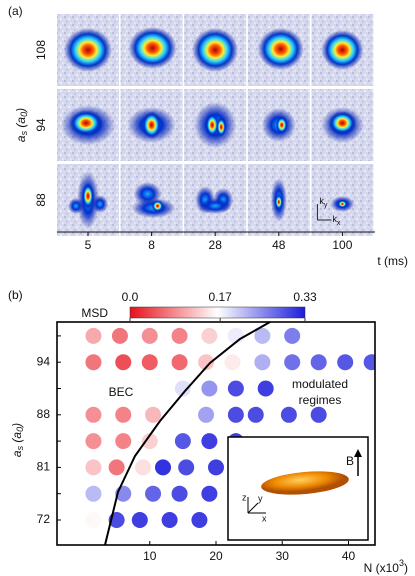 This screenshot has width=415, height=576. I want to click on time-label: 8, so click(151, 245).